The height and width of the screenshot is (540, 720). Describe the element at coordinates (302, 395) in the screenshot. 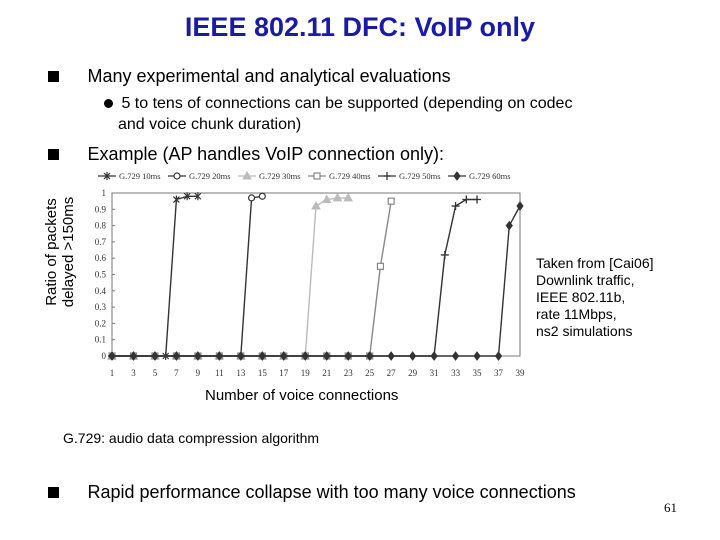

I see `x-axis-label: Number of voice connections` at that location.